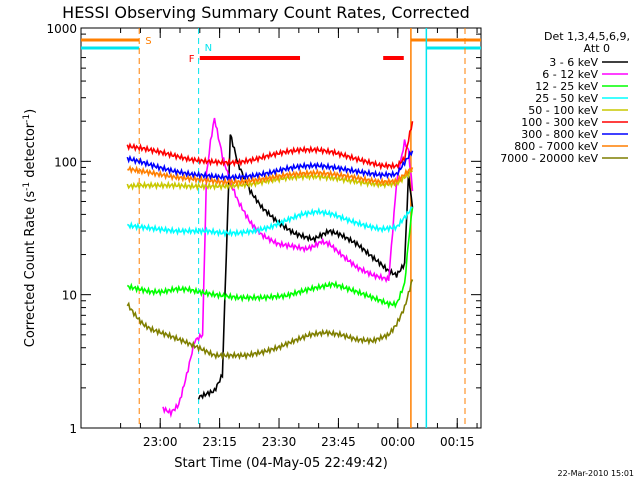 The width and height of the screenshot is (640, 480). I want to click on legend-entry-label: 3 - 6 keV, so click(573, 62).